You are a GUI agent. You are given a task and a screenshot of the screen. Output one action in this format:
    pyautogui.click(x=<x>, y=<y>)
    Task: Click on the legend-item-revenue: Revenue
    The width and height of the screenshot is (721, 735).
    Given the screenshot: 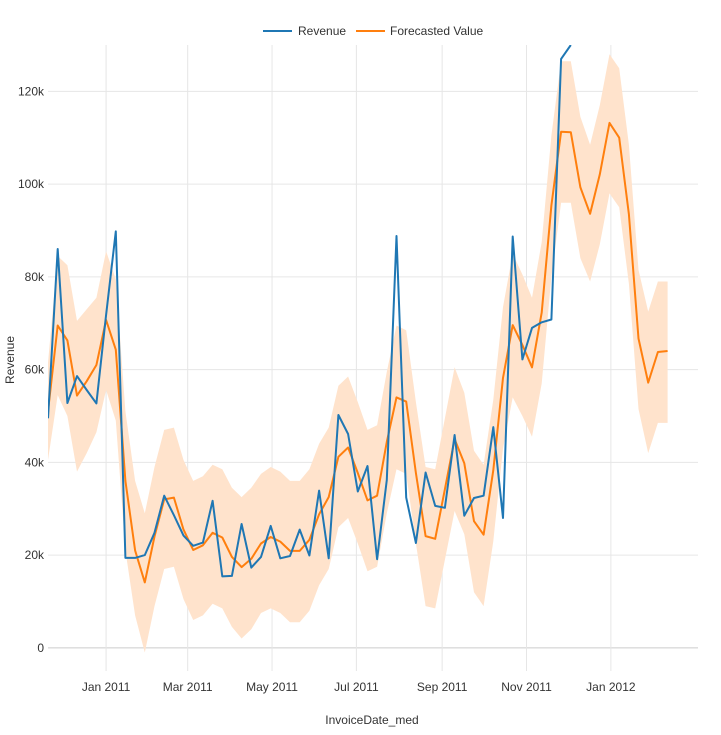 What is the action you would take?
    pyautogui.click(x=304, y=31)
    